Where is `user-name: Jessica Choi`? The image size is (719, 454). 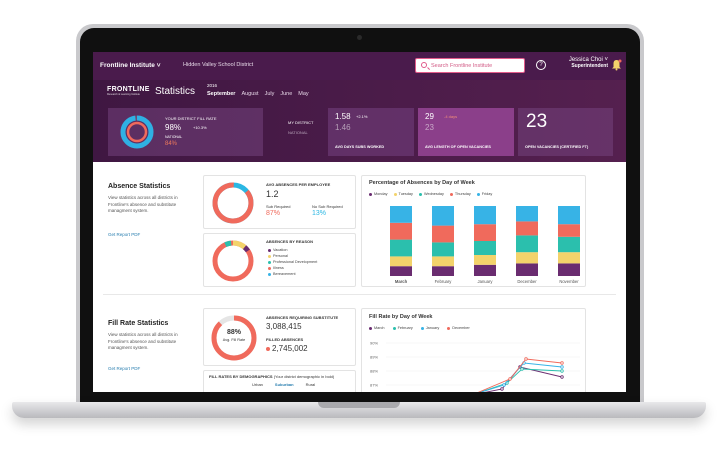 user-name: Jessica Choi is located at coordinates (585, 60).